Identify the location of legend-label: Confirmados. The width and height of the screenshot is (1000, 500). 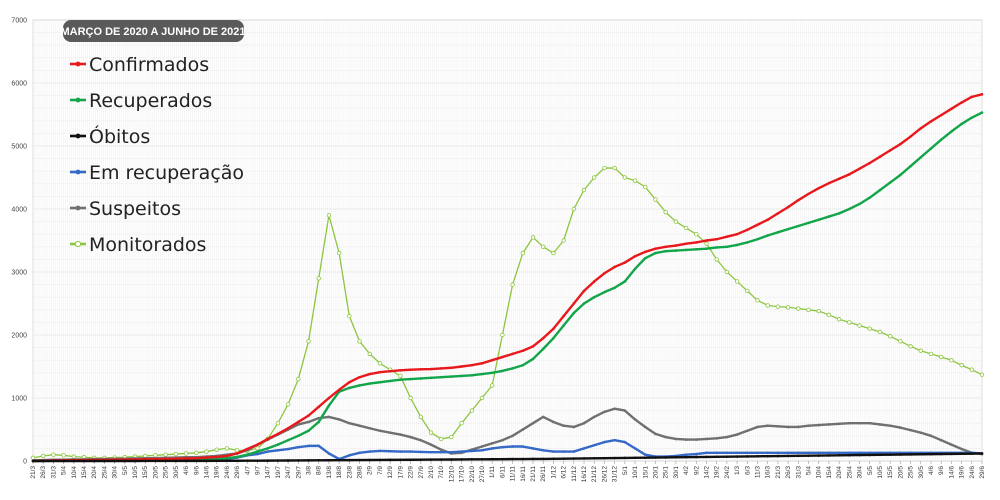
(149, 65).